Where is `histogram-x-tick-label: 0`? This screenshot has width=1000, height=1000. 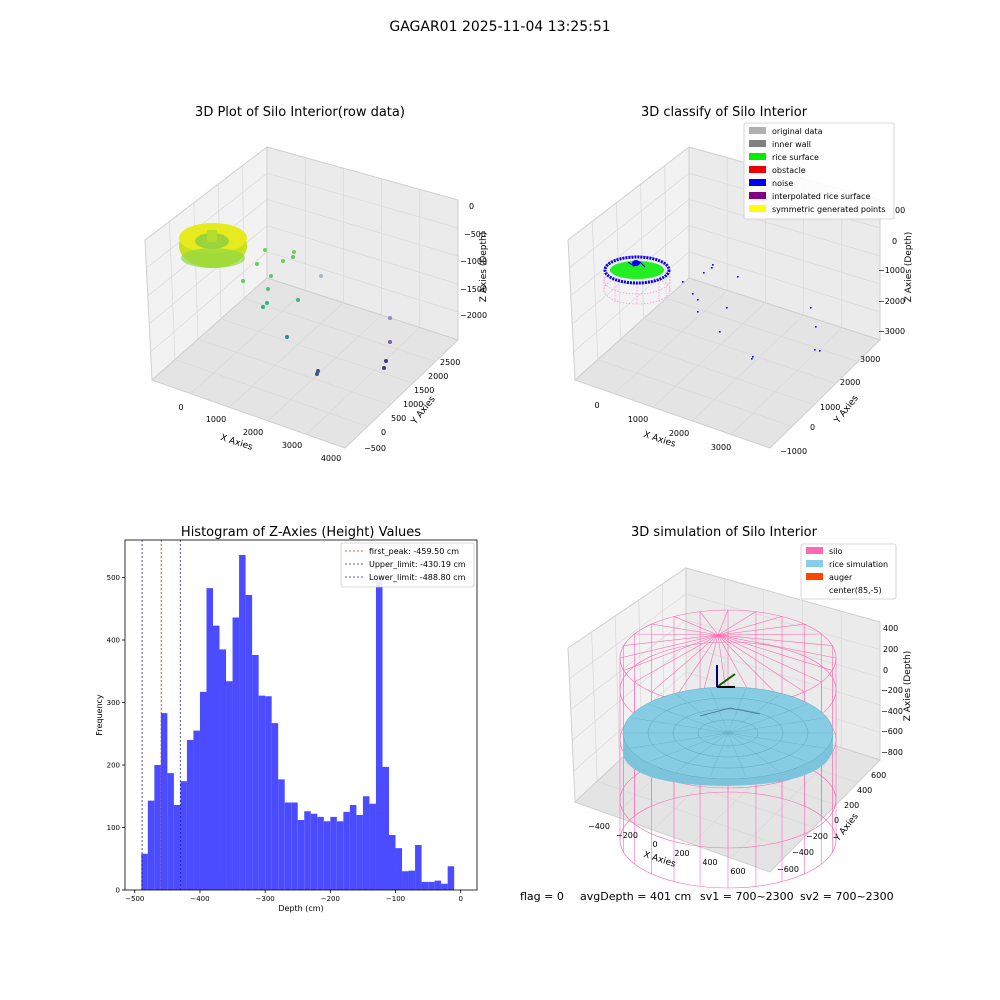
histogram-x-tick-label: 0 is located at coordinates (460, 899).